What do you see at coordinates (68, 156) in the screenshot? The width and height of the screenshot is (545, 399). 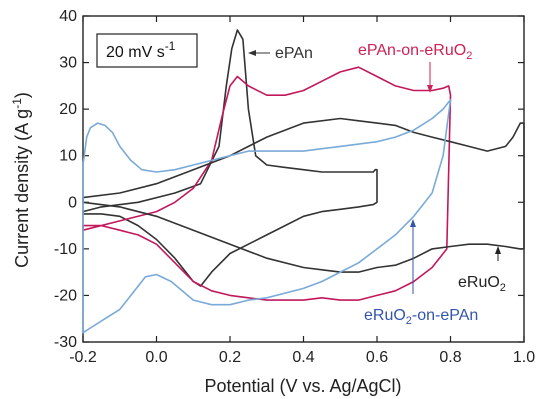 I see `y-tick-label: 10` at bounding box center [68, 156].